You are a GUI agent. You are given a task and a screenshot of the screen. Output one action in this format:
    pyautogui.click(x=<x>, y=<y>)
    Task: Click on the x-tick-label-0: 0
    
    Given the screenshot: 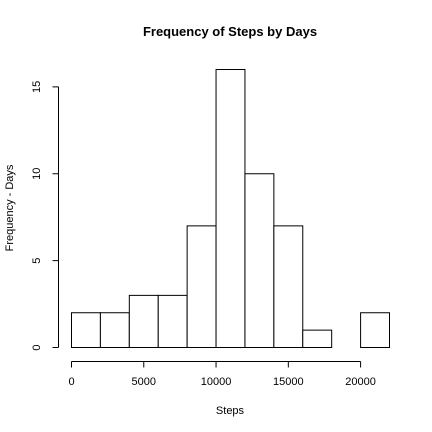 What is the action you would take?
    pyautogui.click(x=71, y=382)
    